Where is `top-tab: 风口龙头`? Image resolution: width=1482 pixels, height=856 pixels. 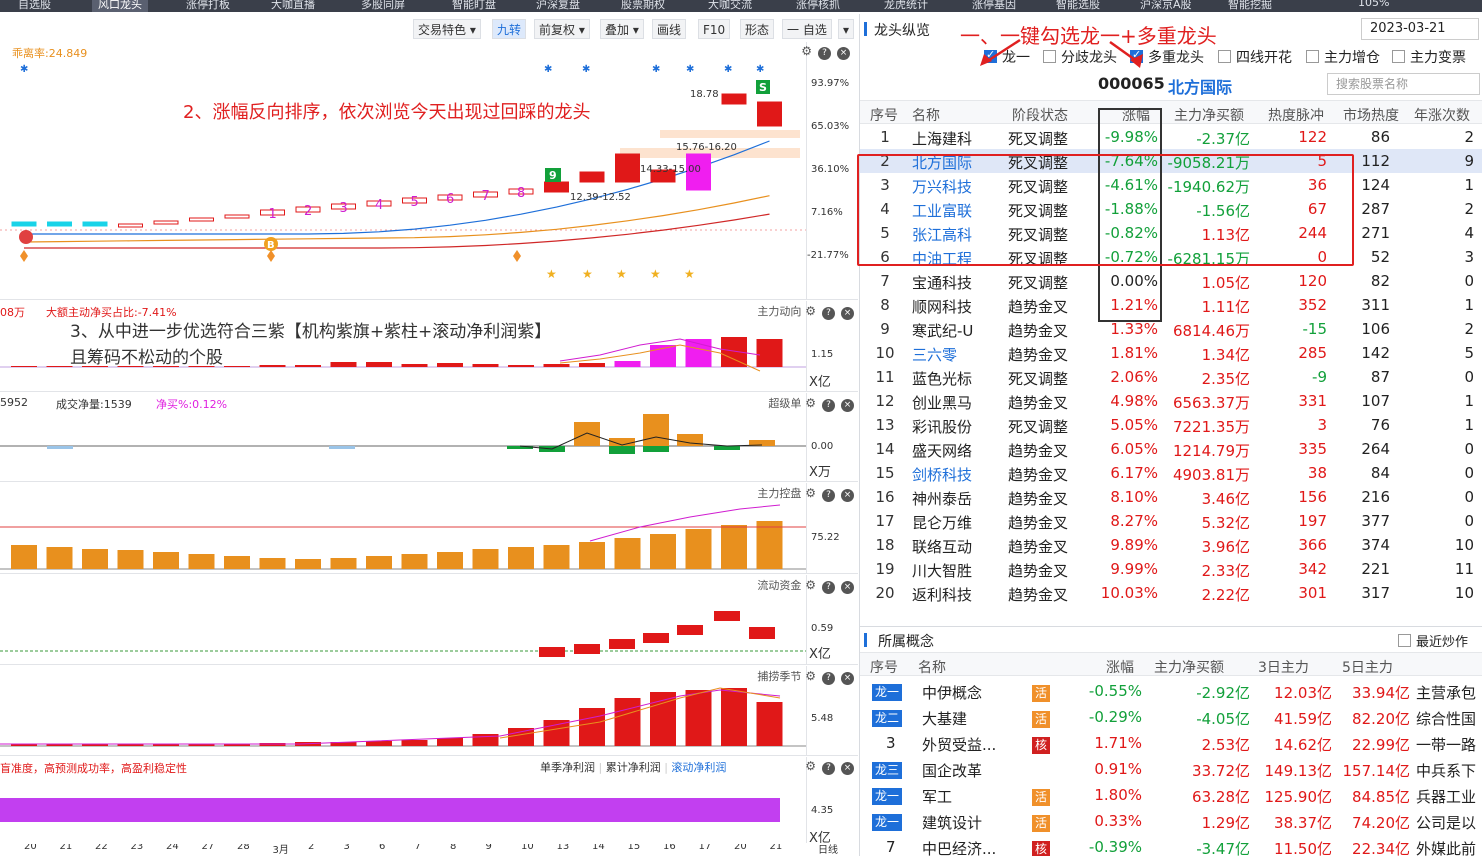 top-tab: 风口龙头 is located at coordinates (120, 6).